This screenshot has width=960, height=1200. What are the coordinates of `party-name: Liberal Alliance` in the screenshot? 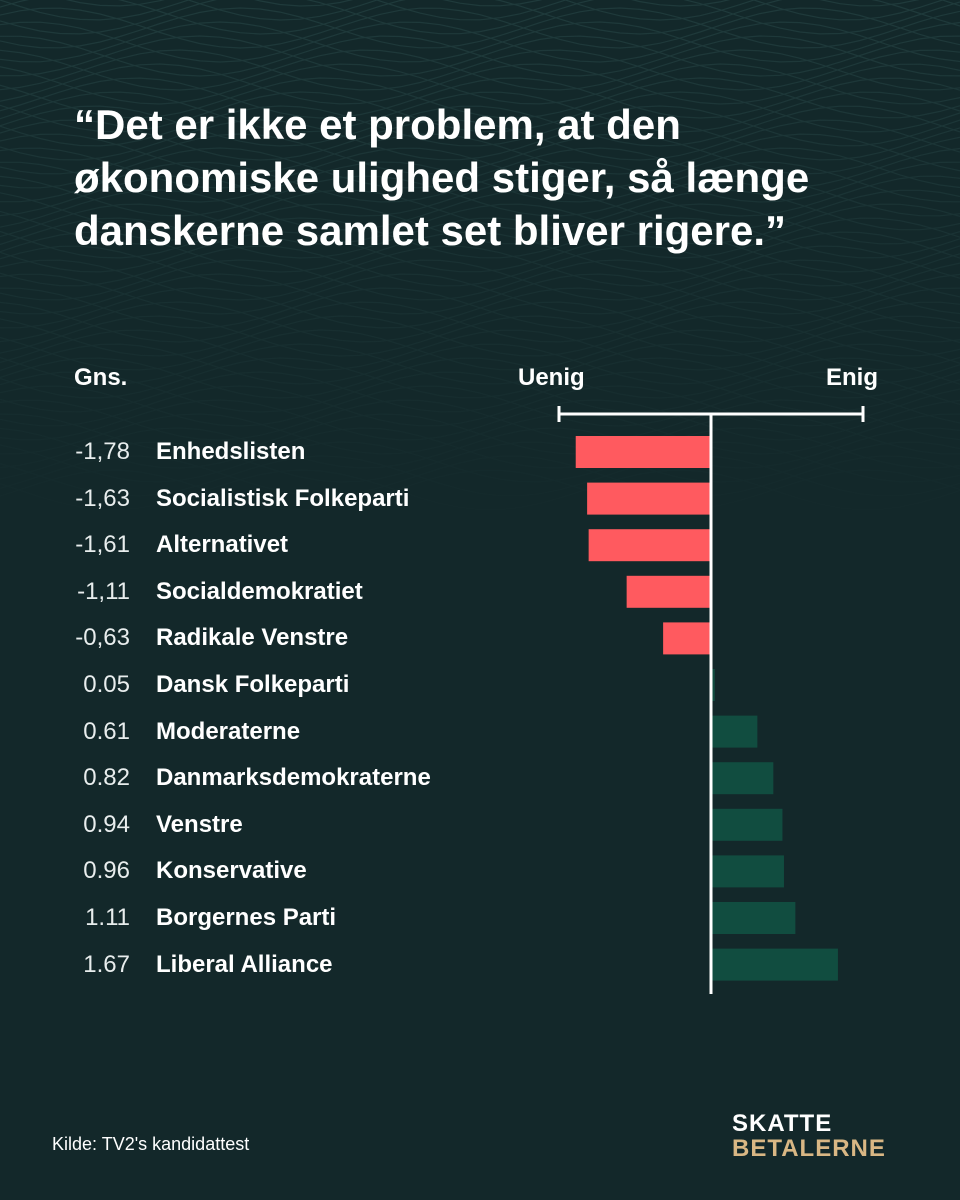 It's located at (244, 964).